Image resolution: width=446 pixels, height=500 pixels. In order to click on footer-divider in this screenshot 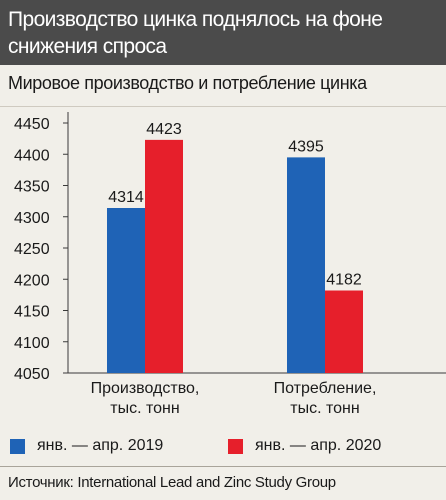, I will do `click(223, 466)`.